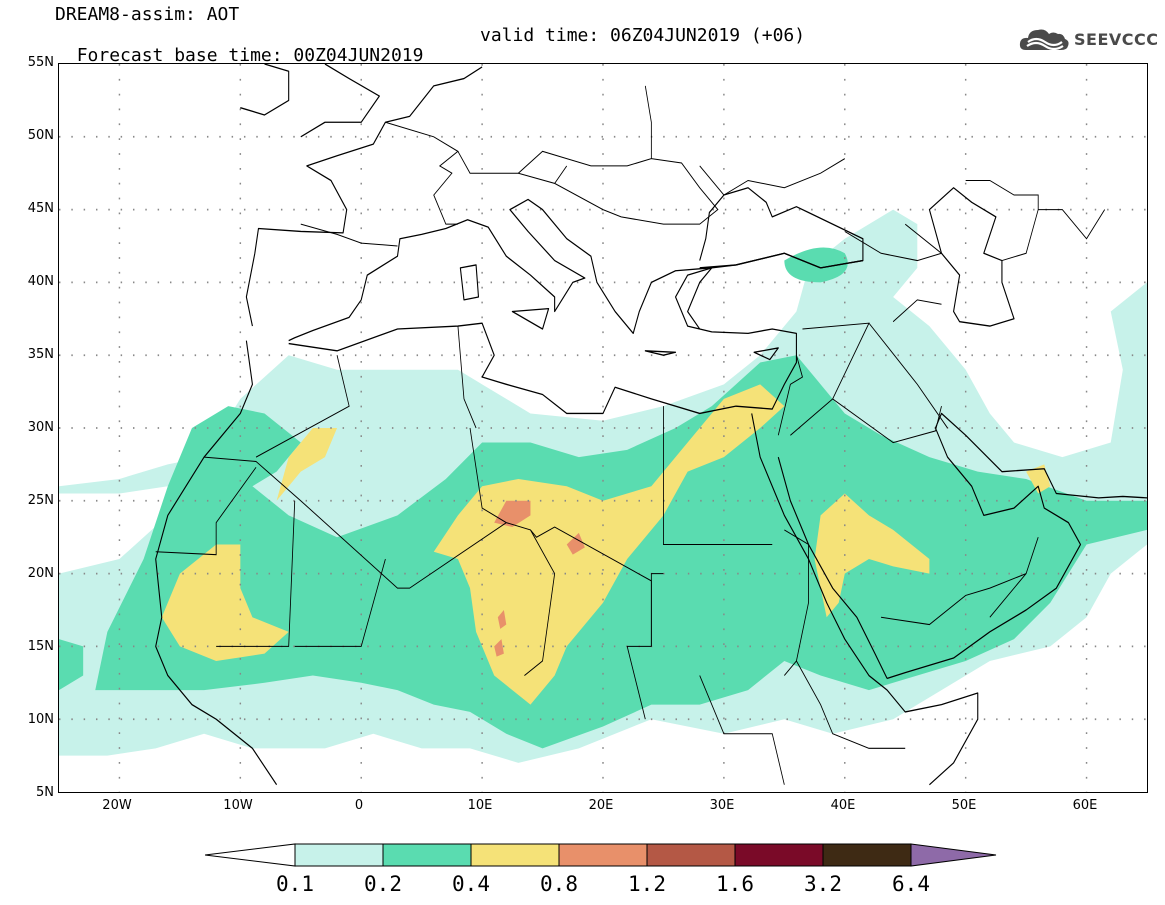 Image resolution: width=1165 pixels, height=905 pixels. I want to click on lat-label: 55N, so click(40, 62).